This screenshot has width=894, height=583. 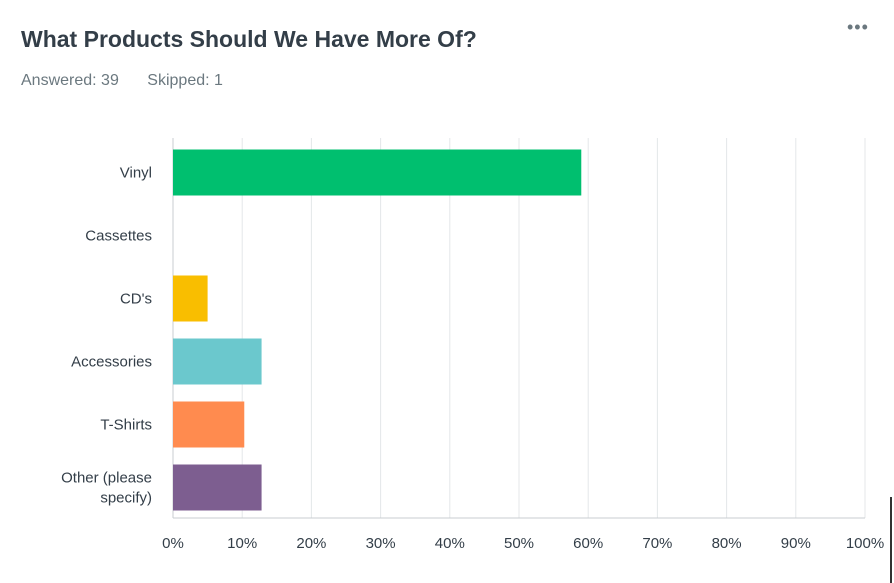 What do you see at coordinates (126, 498) in the screenshot?
I see `category-label: specify)` at bounding box center [126, 498].